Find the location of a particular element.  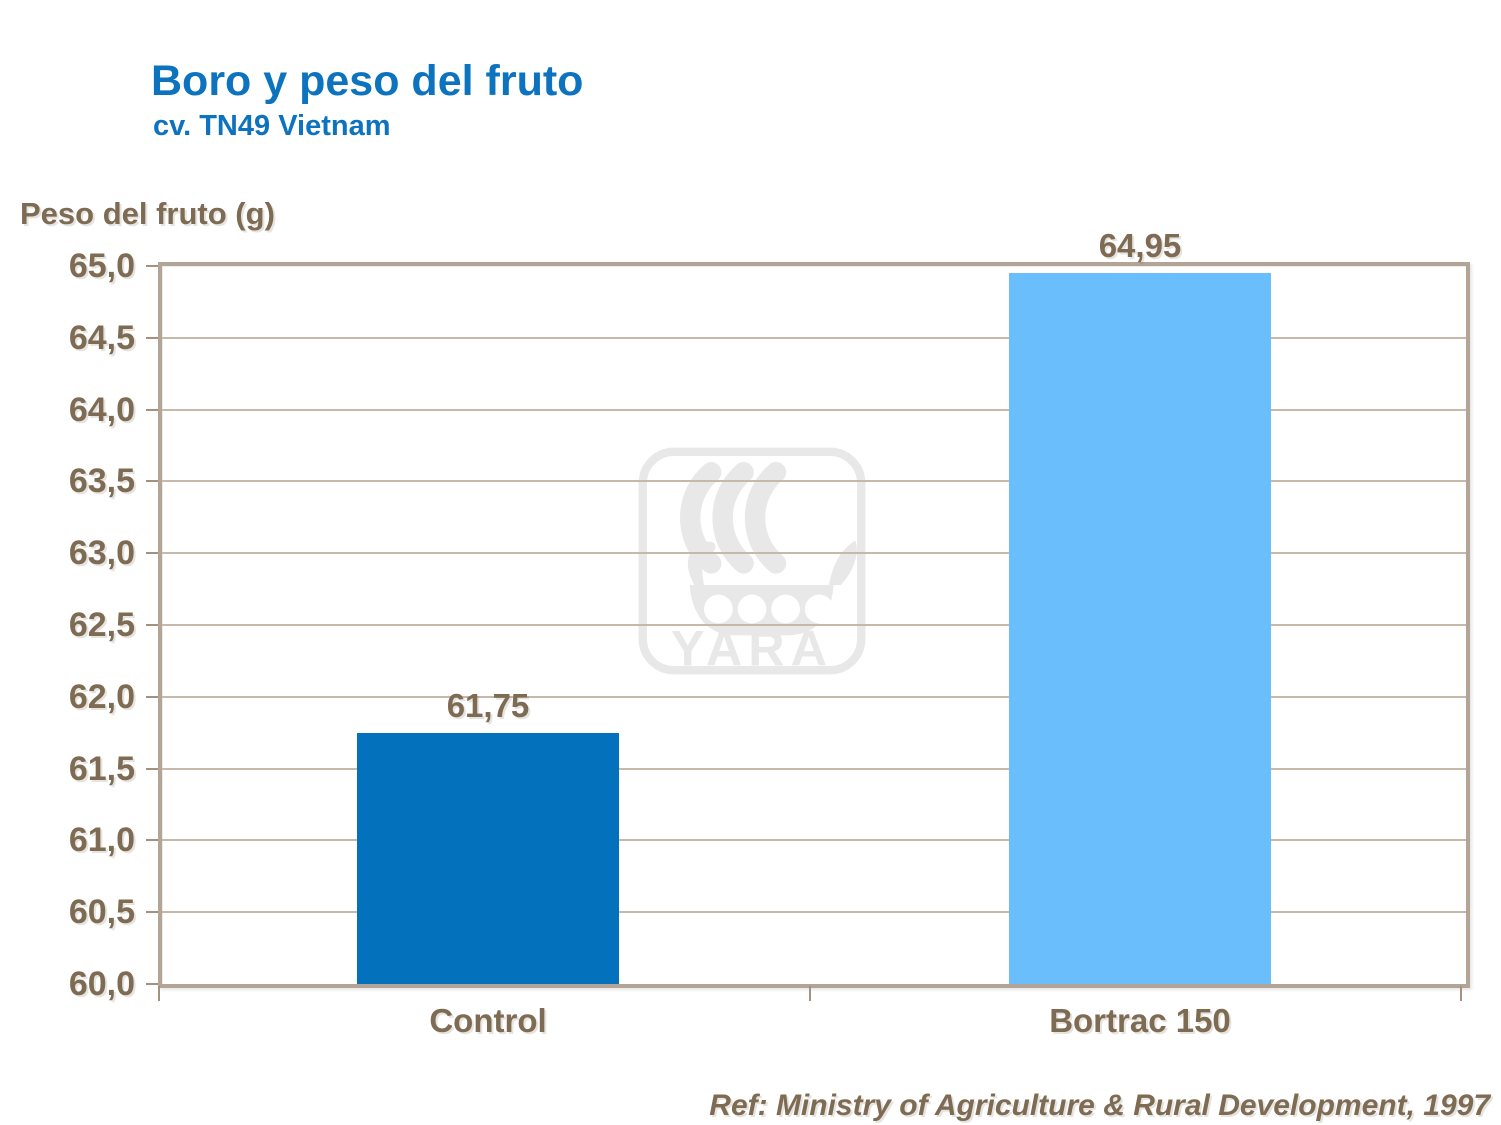

y-tick-label: 64,5 is located at coordinates (101, 337).